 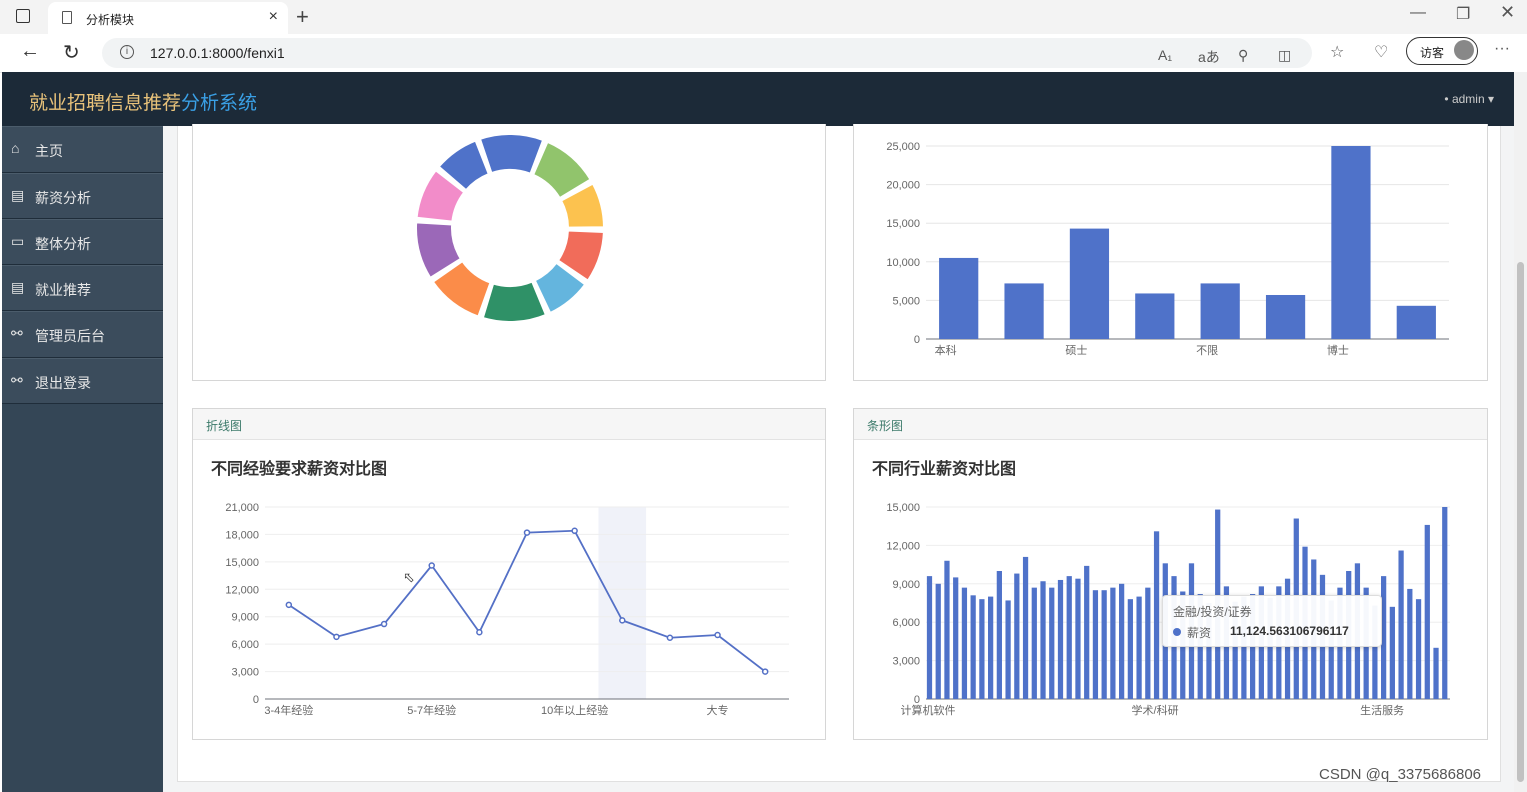 What do you see at coordinates (1165, 55) in the screenshot?
I see `read-aloud-icon: A₁` at bounding box center [1165, 55].